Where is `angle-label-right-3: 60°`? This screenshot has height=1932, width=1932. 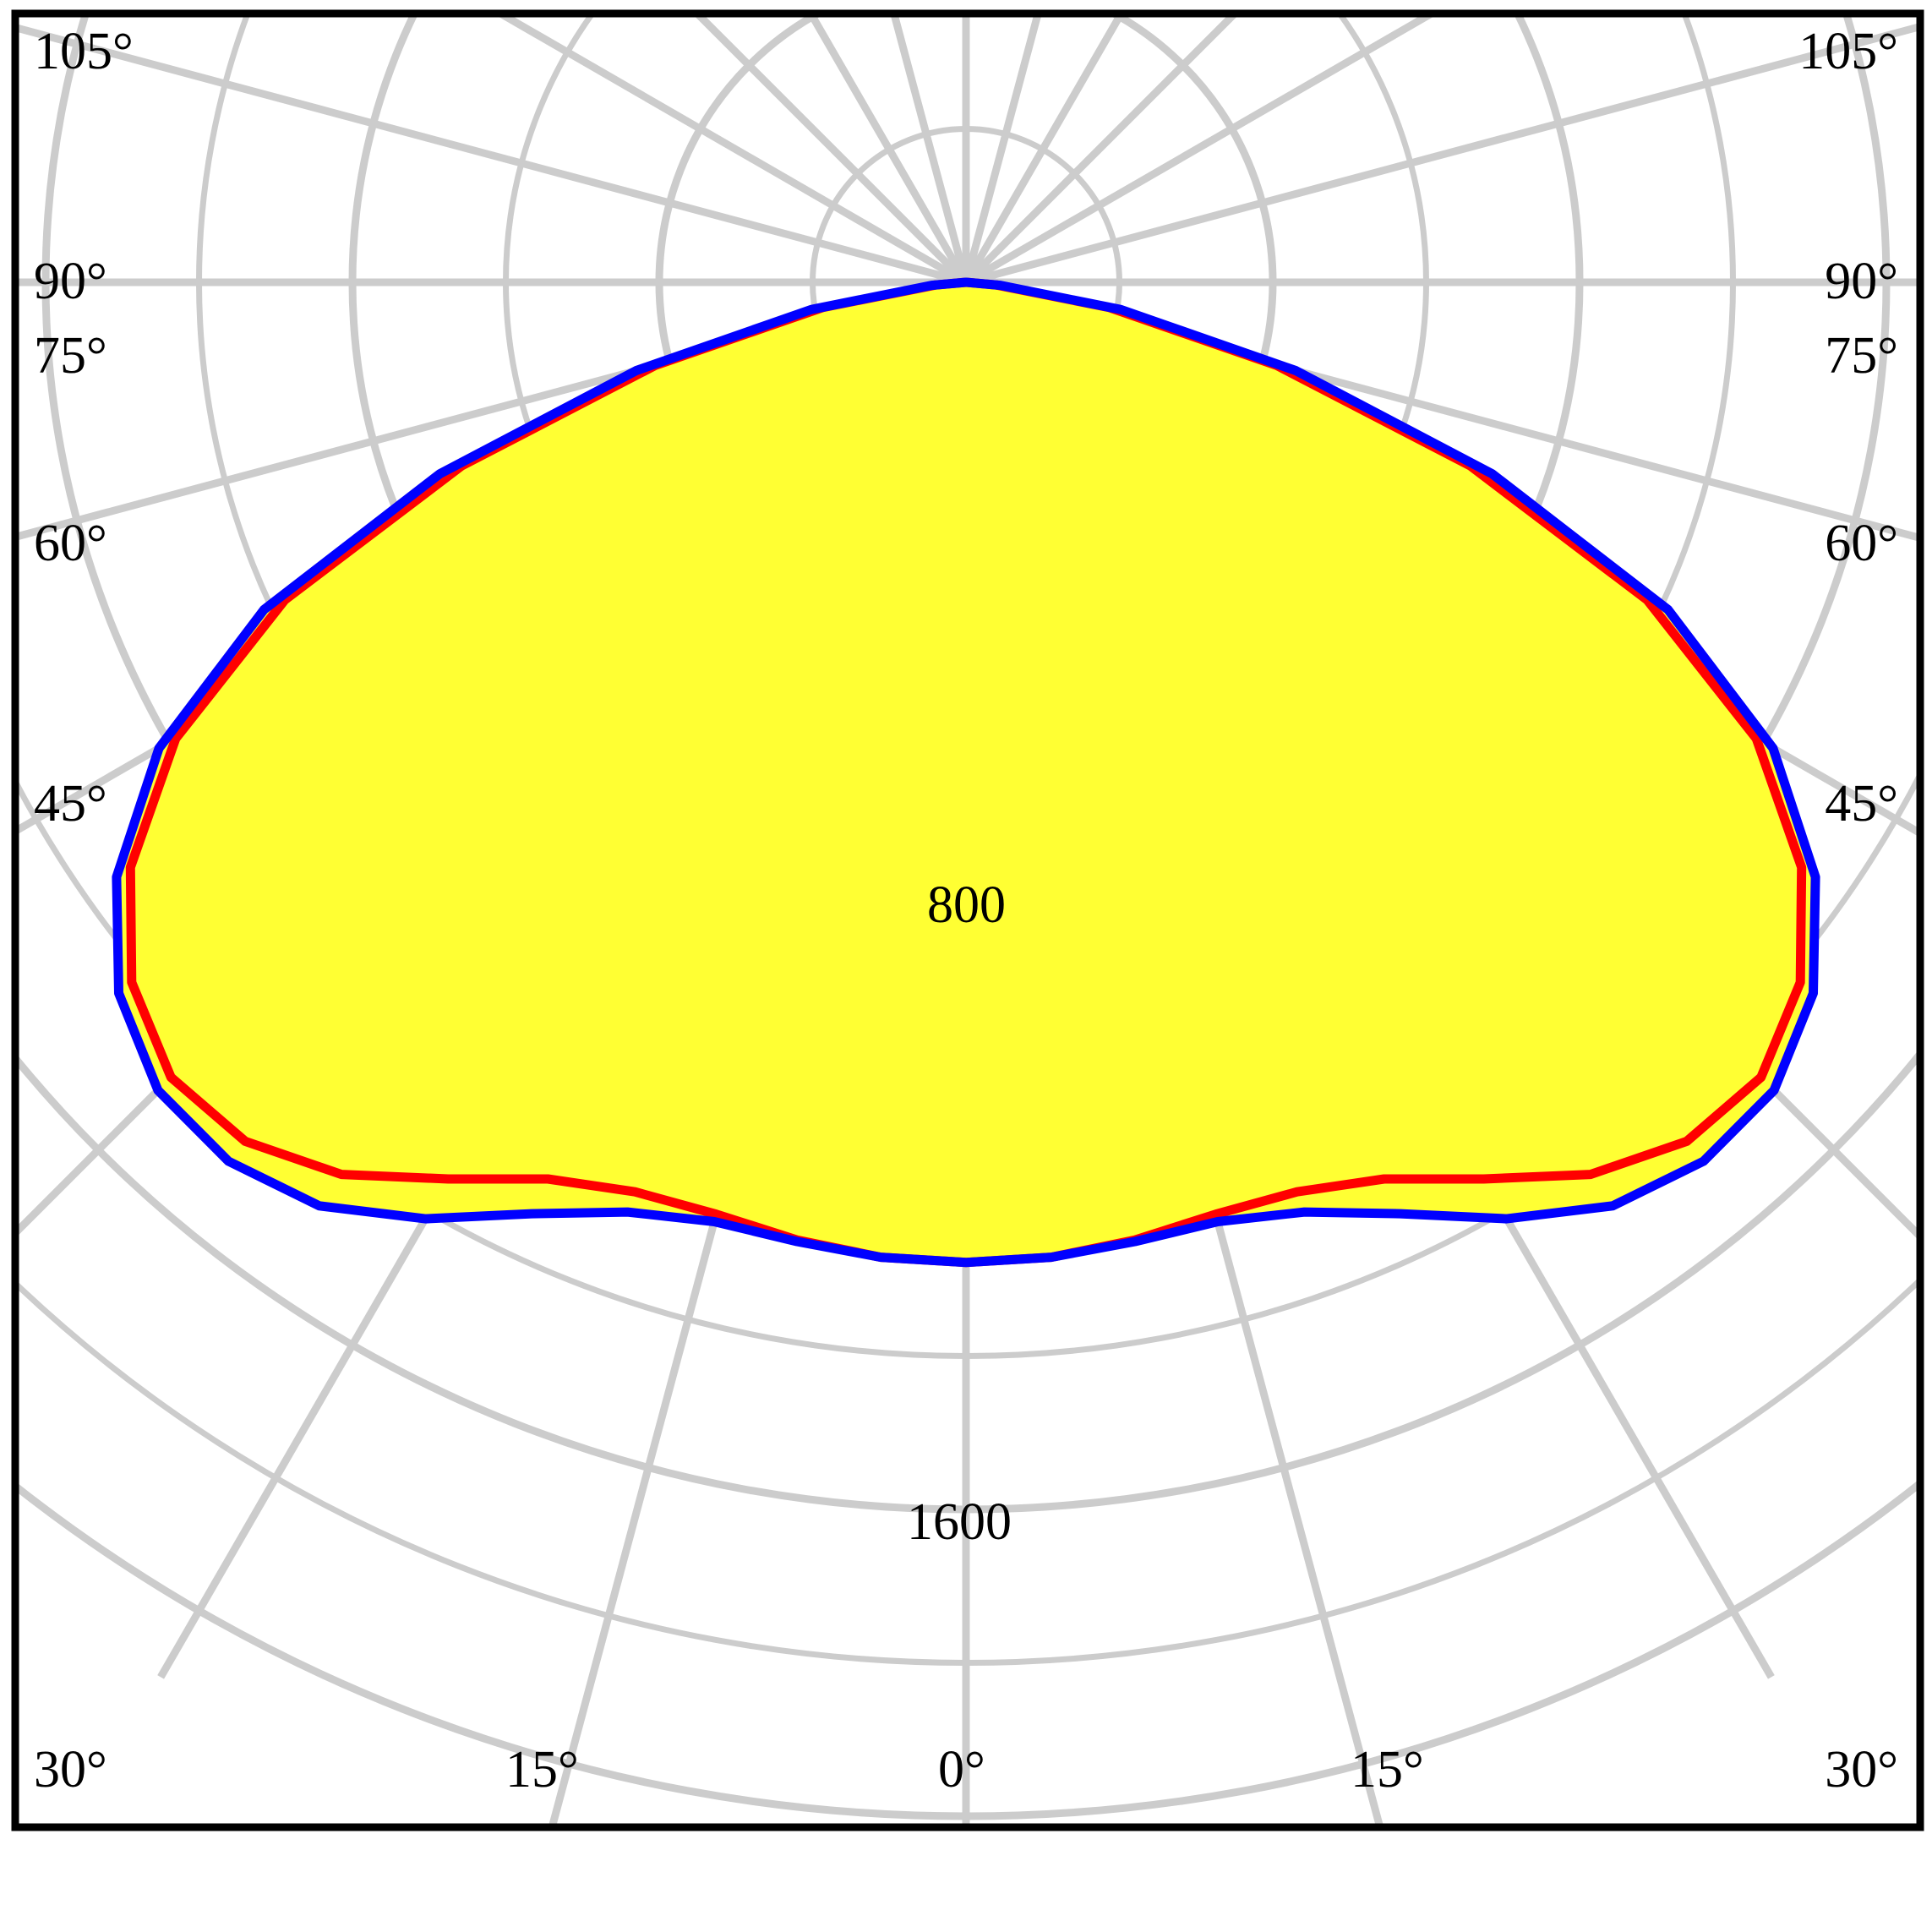 angle-label-right-3: 60° is located at coordinates (1861, 543).